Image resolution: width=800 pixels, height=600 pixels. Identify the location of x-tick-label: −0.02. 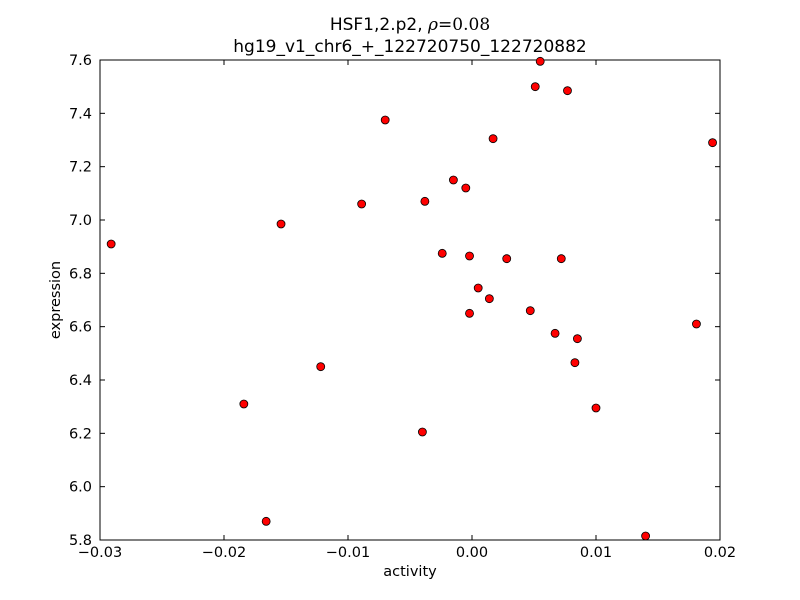
(224, 553).